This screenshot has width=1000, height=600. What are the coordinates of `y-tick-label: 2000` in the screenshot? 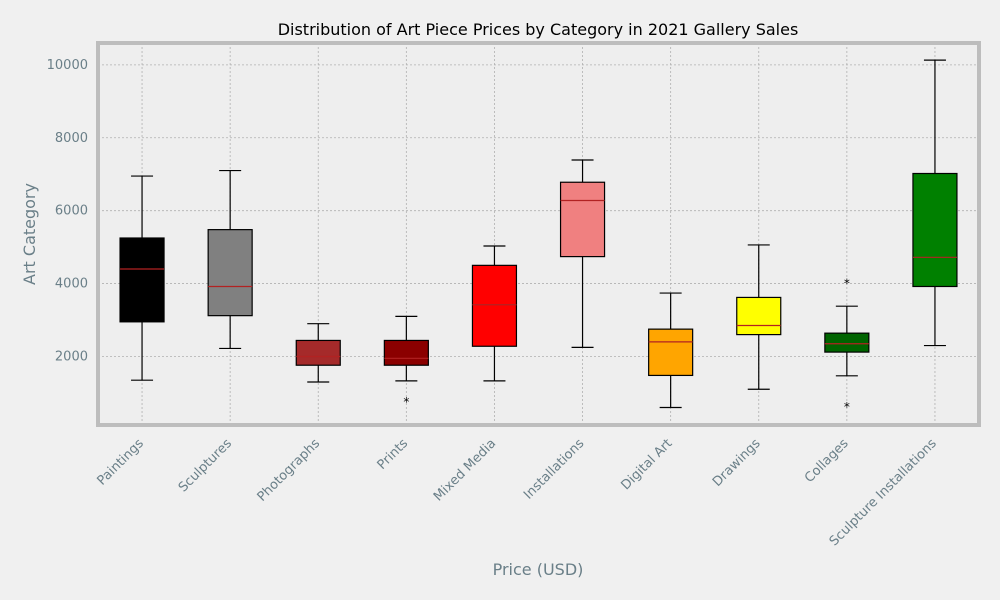 It's located at (71, 356).